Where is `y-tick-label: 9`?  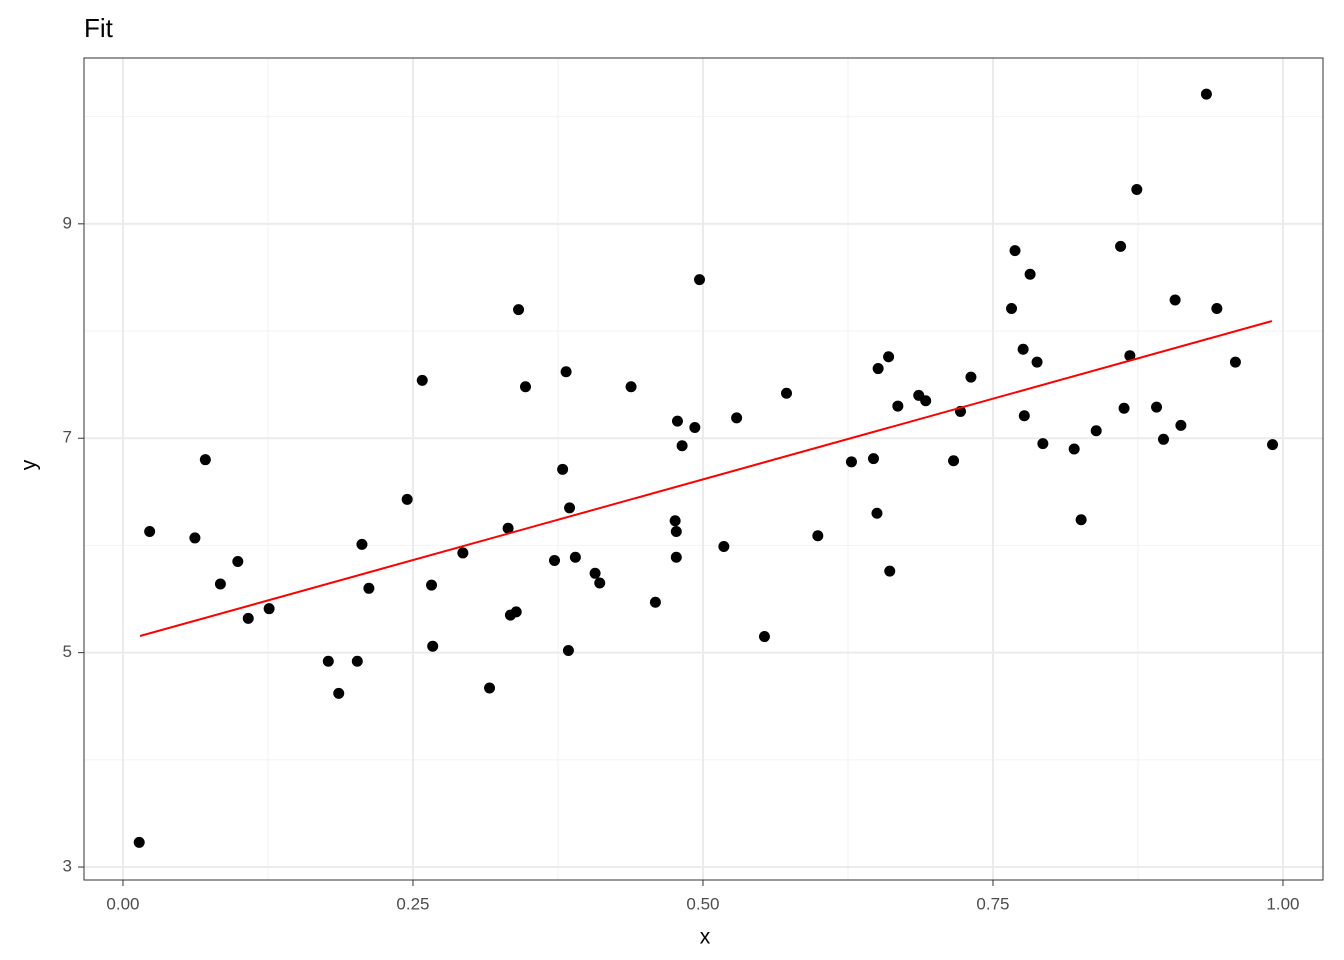
y-tick-label: 9 is located at coordinates (67, 222).